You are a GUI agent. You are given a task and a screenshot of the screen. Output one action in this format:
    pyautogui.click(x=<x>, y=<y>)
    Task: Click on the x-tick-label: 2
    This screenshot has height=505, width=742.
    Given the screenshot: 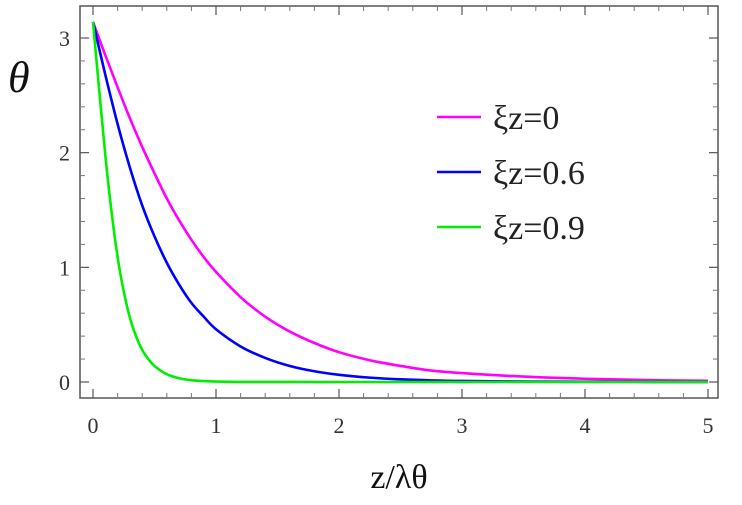 What is the action you would take?
    pyautogui.click(x=339, y=425)
    